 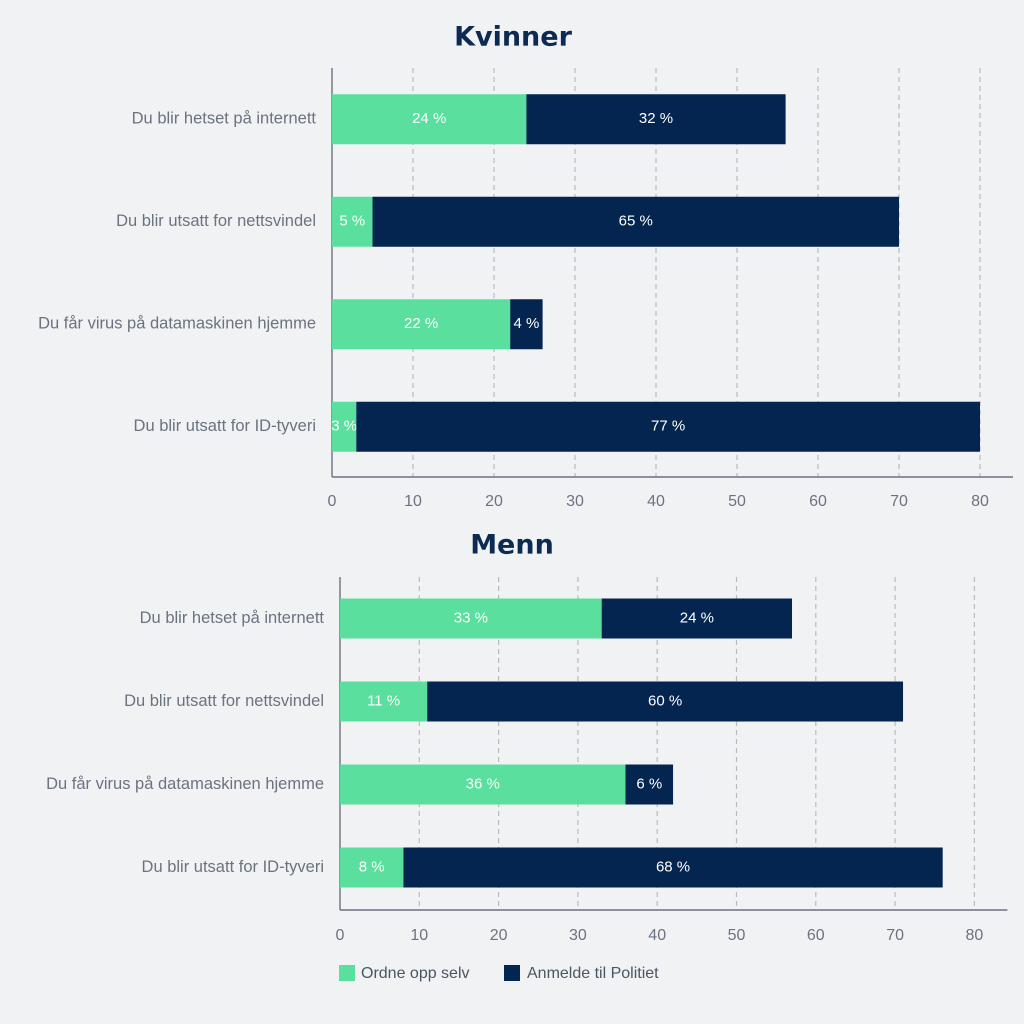 I want to click on bar-value-label: 5 %, so click(x=352, y=221).